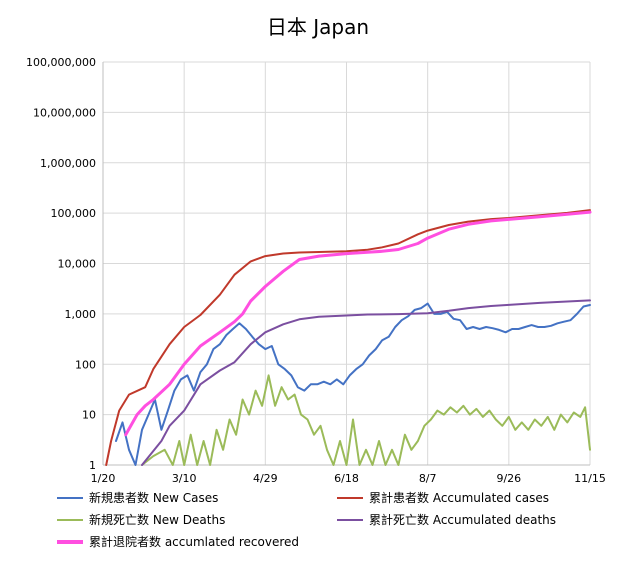 Image resolution: width=640 pixels, height=573 pixels. I want to click on y-tick-label: 1,000,000, so click(68, 163).